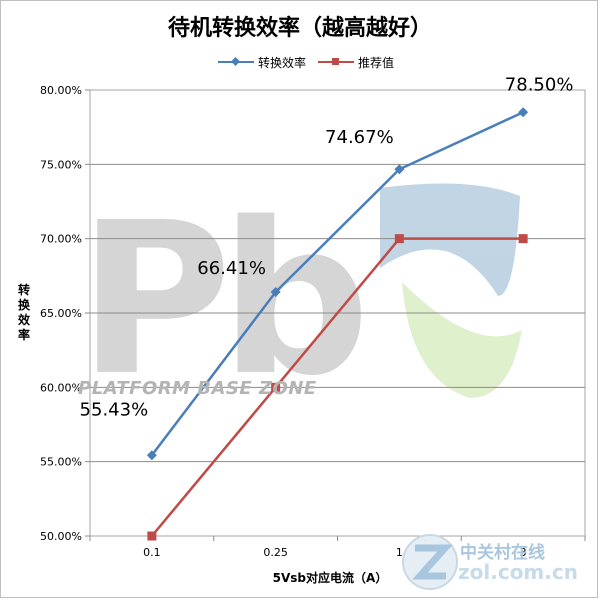 This screenshot has height=600, width=600. I want to click on legend-item-recommended: 推荐值, so click(356, 62).